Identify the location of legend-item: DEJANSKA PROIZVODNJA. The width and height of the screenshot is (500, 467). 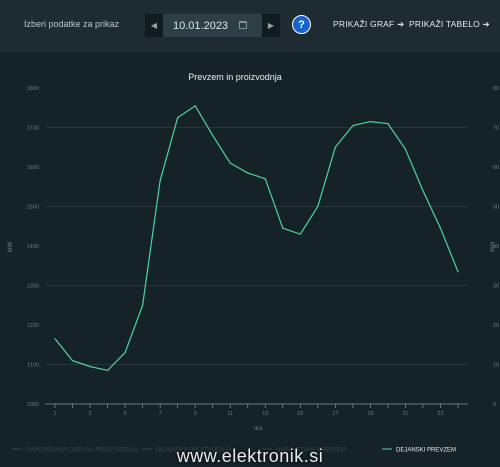
(194, 450).